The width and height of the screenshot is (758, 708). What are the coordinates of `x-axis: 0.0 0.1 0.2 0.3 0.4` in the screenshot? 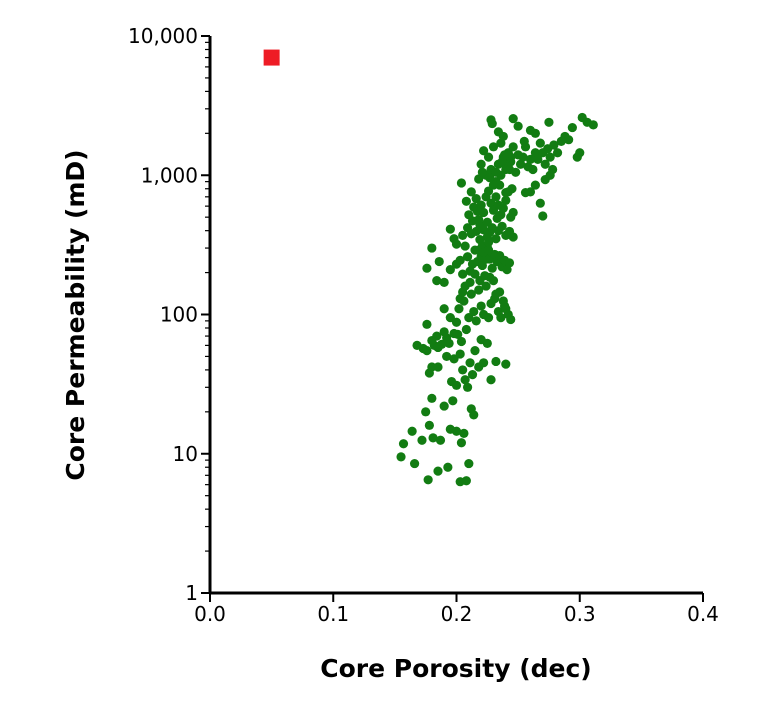 It's located at (456, 608).